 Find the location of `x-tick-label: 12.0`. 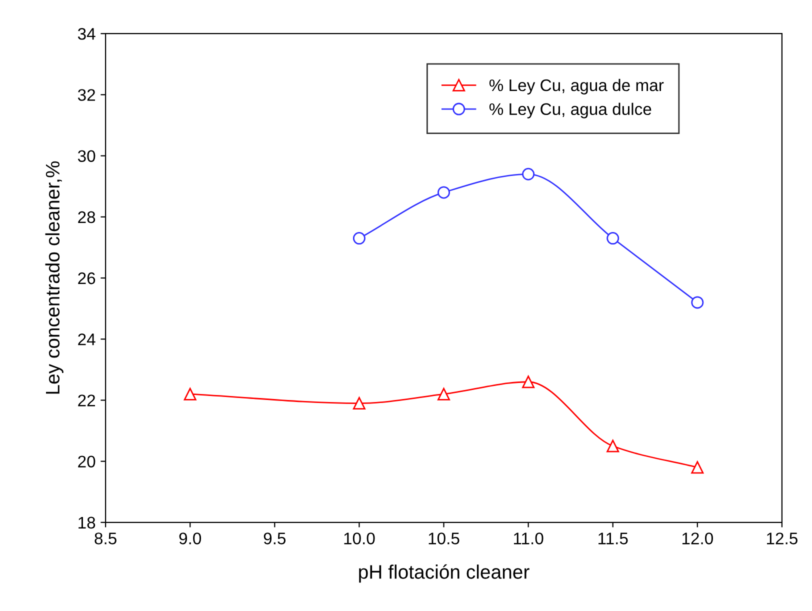

x-tick-label: 12.0 is located at coordinates (697, 538).